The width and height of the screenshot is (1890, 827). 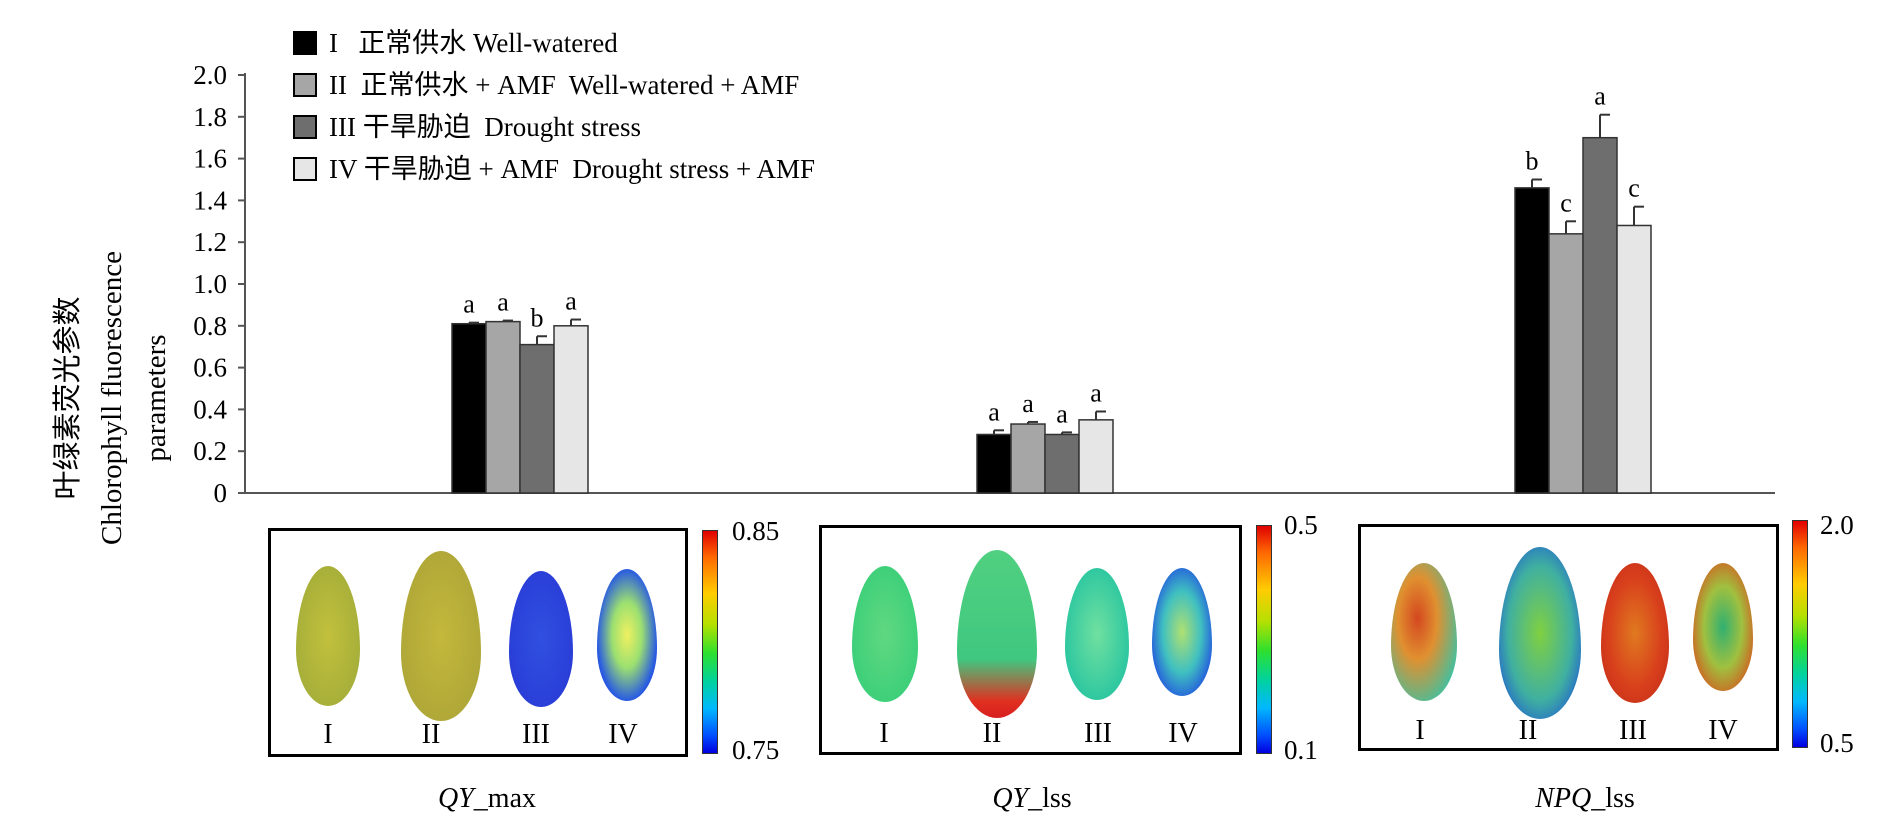 I want to click on legend-item-4: IV 干旱胁迫 + AMF Drought stress + AMF, so click(x=554, y=169).